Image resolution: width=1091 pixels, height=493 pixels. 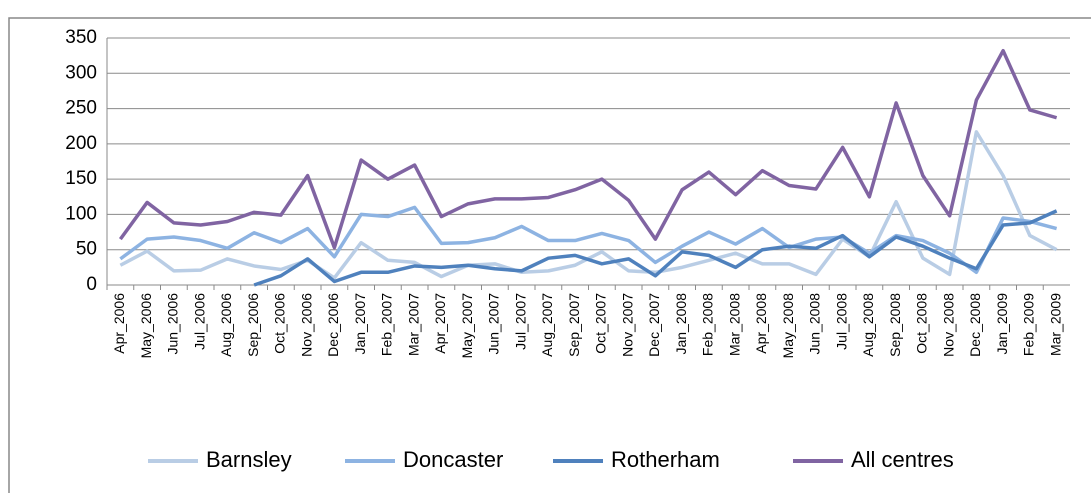 I want to click on y-tick-label: 250, so click(x=81, y=108).